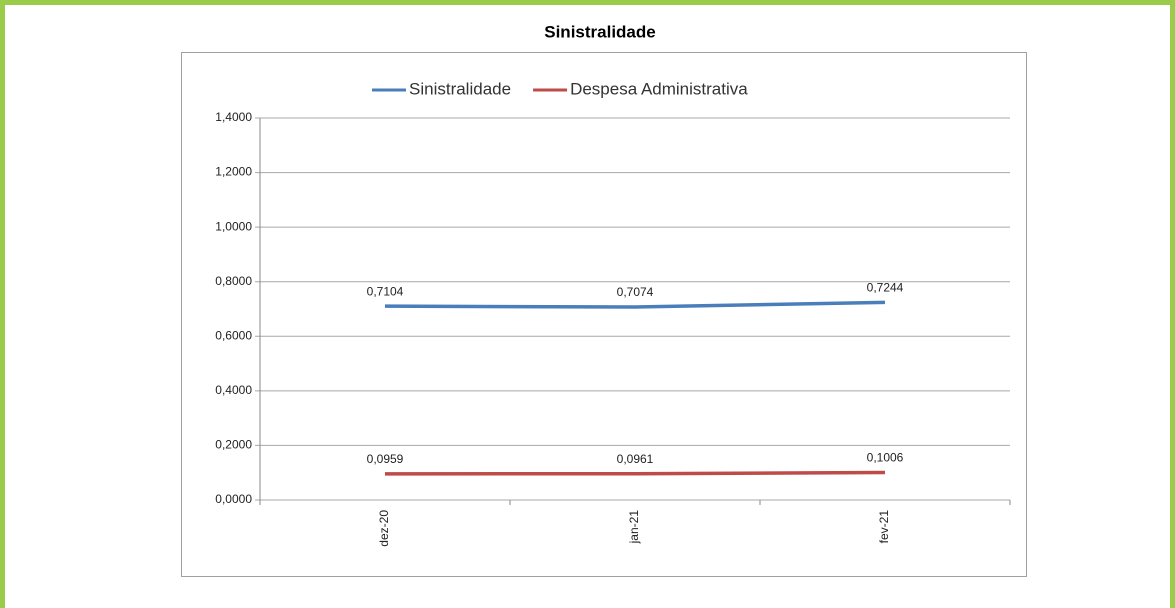 The width and height of the screenshot is (1175, 608). What do you see at coordinates (233, 390) in the screenshot?
I see `y-tick-label: 0,4000` at bounding box center [233, 390].